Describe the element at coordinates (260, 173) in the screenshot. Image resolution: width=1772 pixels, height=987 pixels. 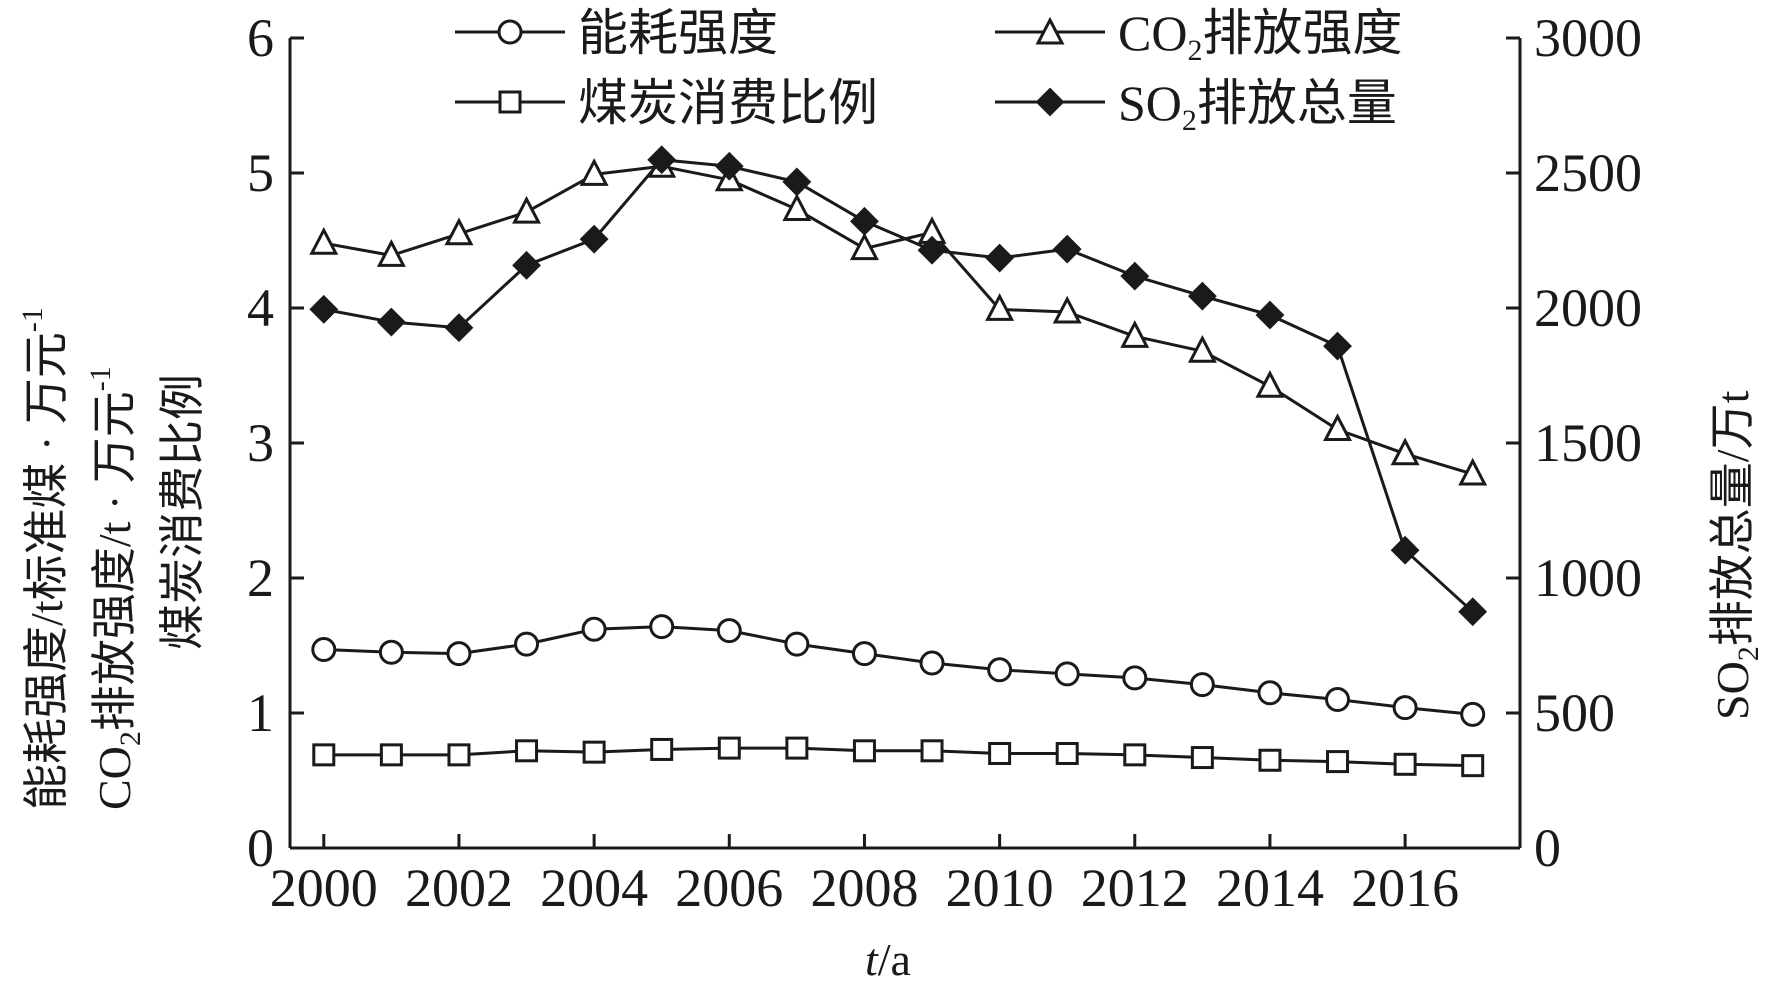
I see `left-y-tick-label: 5` at that location.